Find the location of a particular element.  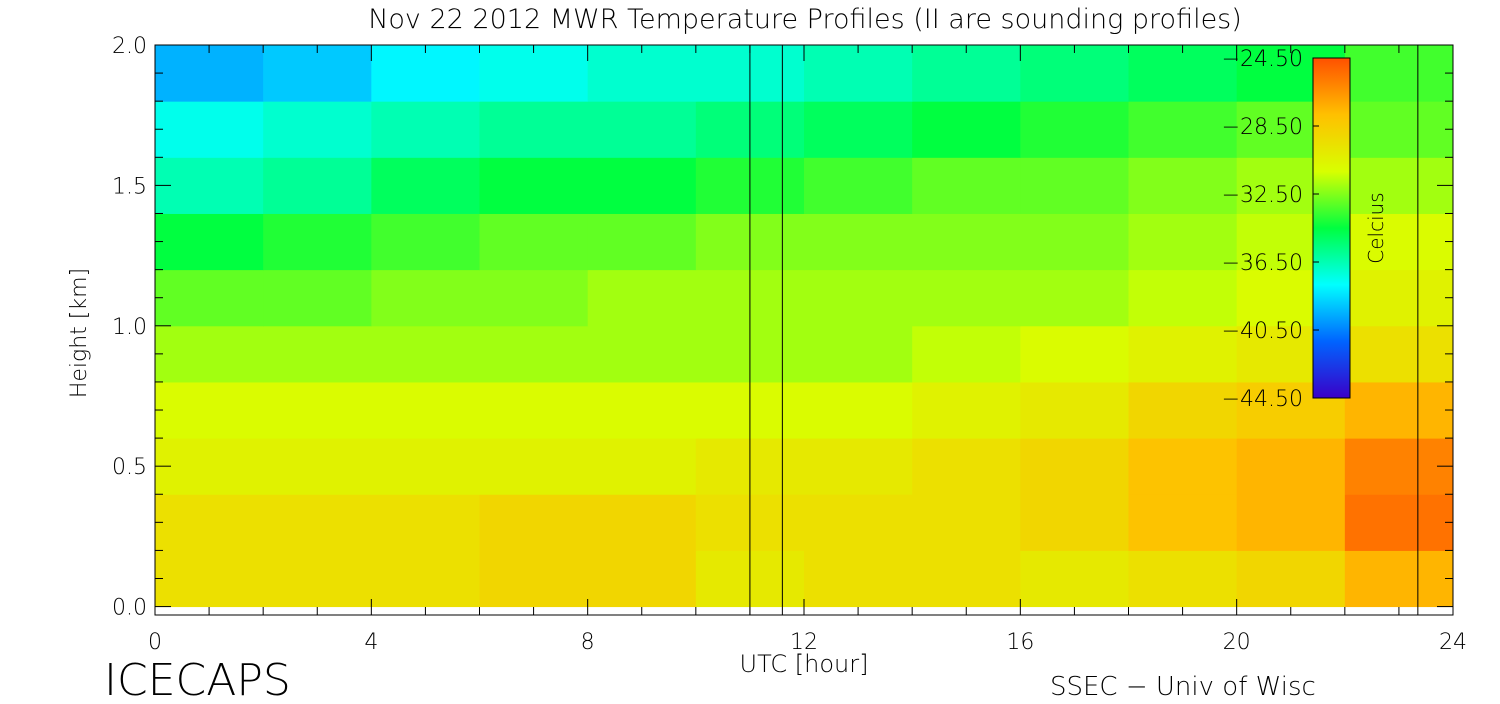

y-tick-label: 1.5 is located at coordinates (129, 186).